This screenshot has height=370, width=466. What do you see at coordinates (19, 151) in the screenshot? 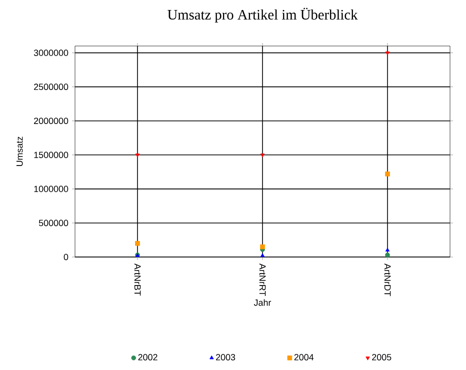
I see `y-axis-title: Umsatz` at bounding box center [19, 151].